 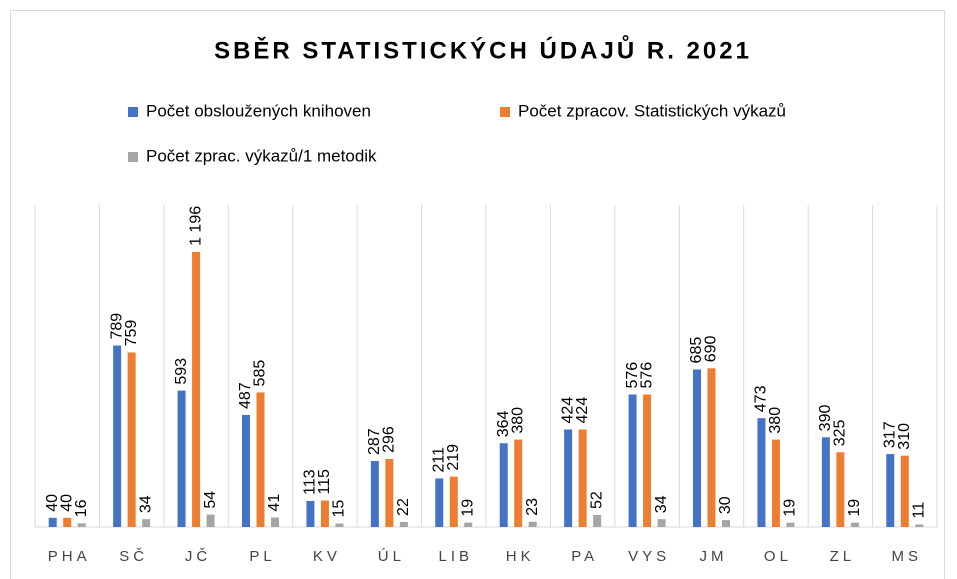 What do you see at coordinates (258, 110) in the screenshot?
I see `legend-label: Počet obsloužených knihoven` at bounding box center [258, 110].